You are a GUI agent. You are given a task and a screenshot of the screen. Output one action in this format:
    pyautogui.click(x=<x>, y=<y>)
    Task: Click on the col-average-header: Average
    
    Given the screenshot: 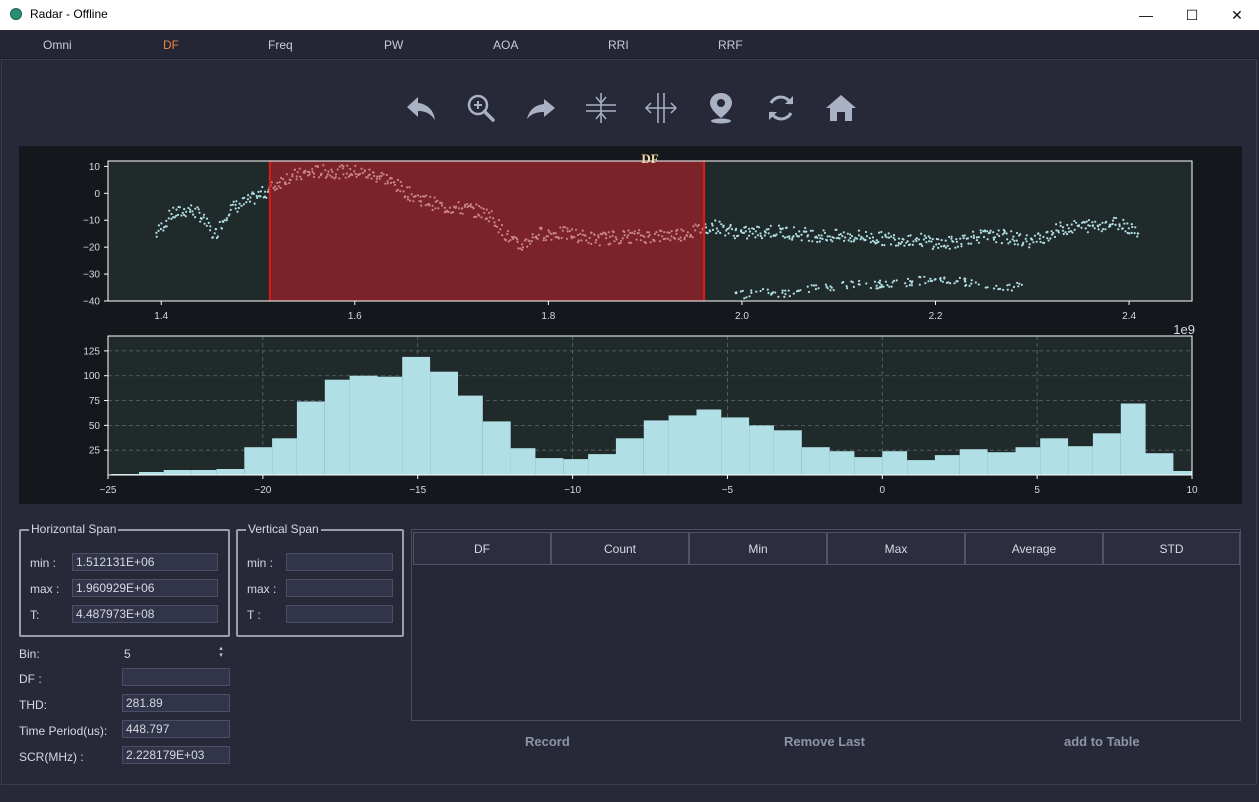 What is the action you would take?
    pyautogui.click(x=1034, y=548)
    